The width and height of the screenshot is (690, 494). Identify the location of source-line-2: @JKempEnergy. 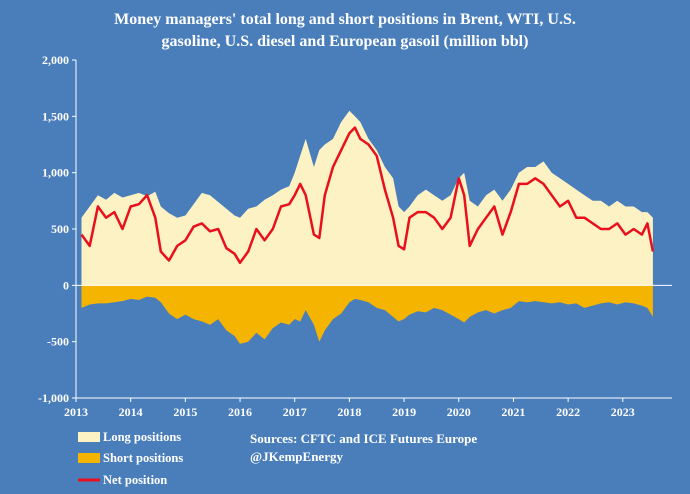
(296, 456).